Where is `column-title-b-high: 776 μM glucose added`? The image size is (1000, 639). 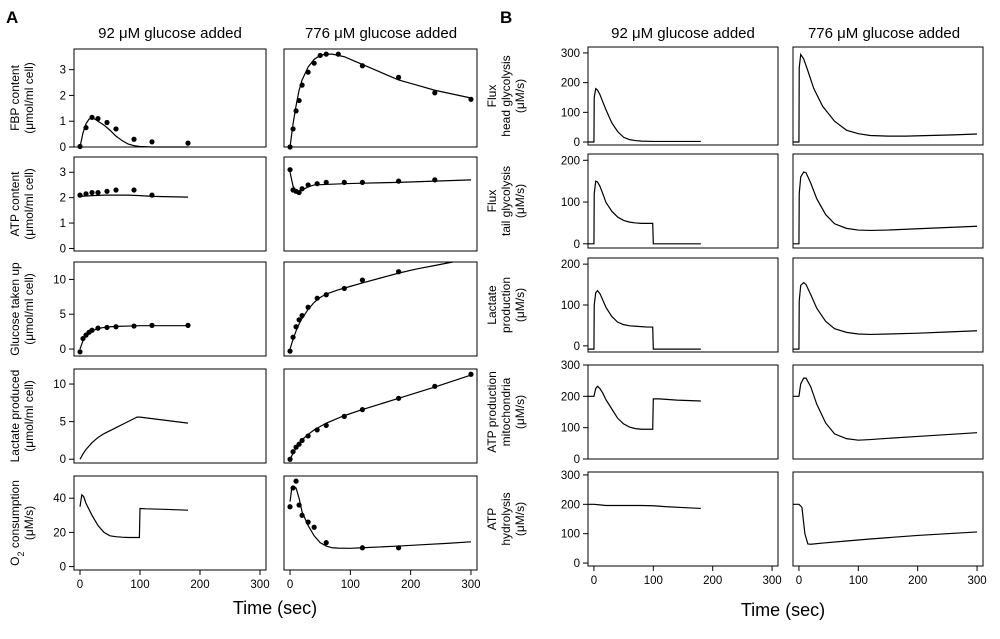 column-title-b-high: 776 μM glucose added is located at coordinates (884, 33).